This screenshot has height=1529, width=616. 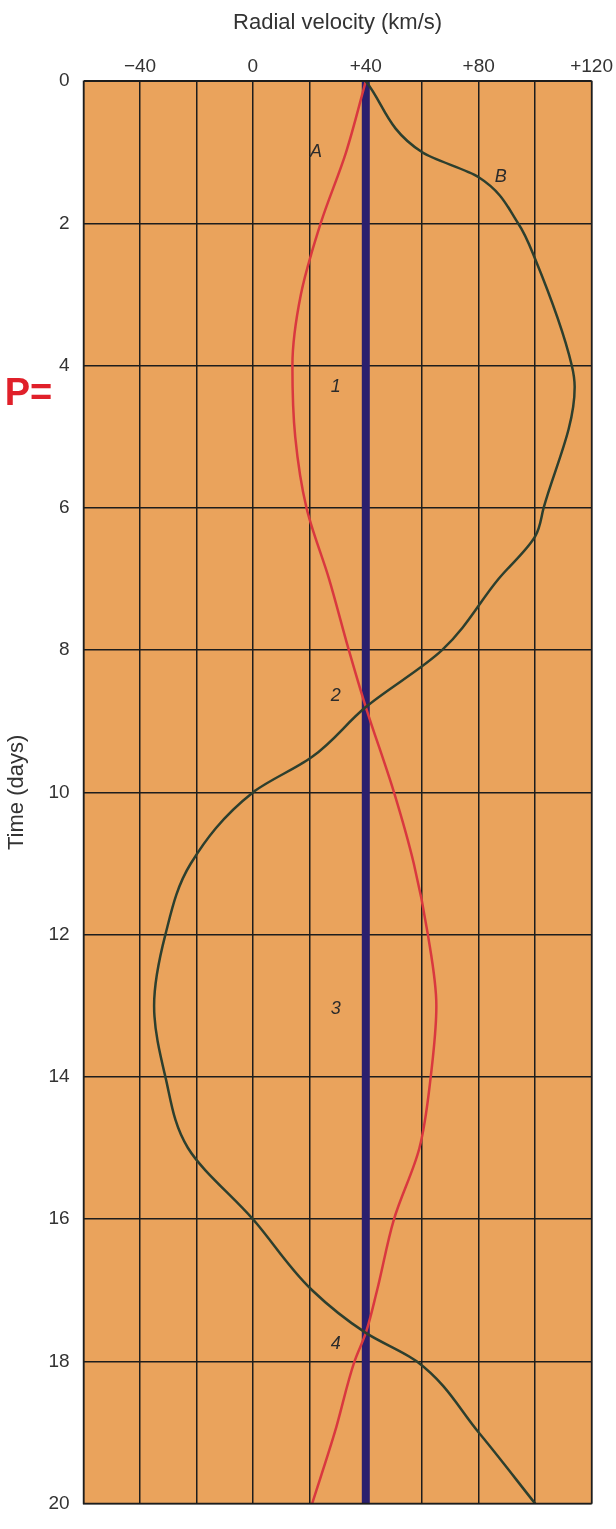 I want to click on y-tick-label: 14, so click(x=59, y=1076).